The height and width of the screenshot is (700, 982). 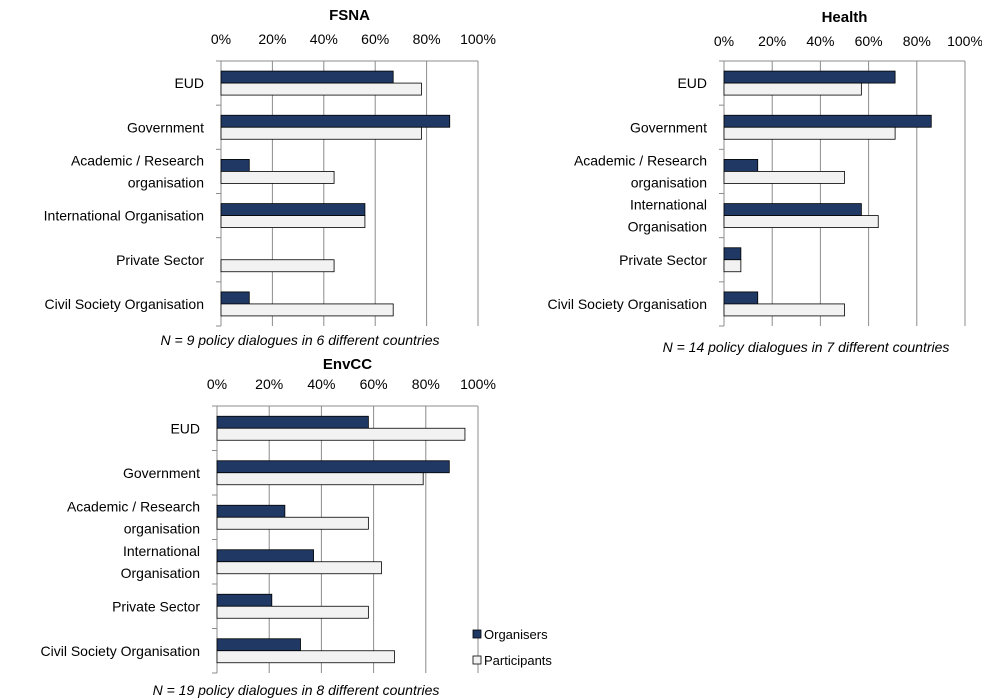 I want to click on legend-swatch-participants, so click(x=477, y=660).